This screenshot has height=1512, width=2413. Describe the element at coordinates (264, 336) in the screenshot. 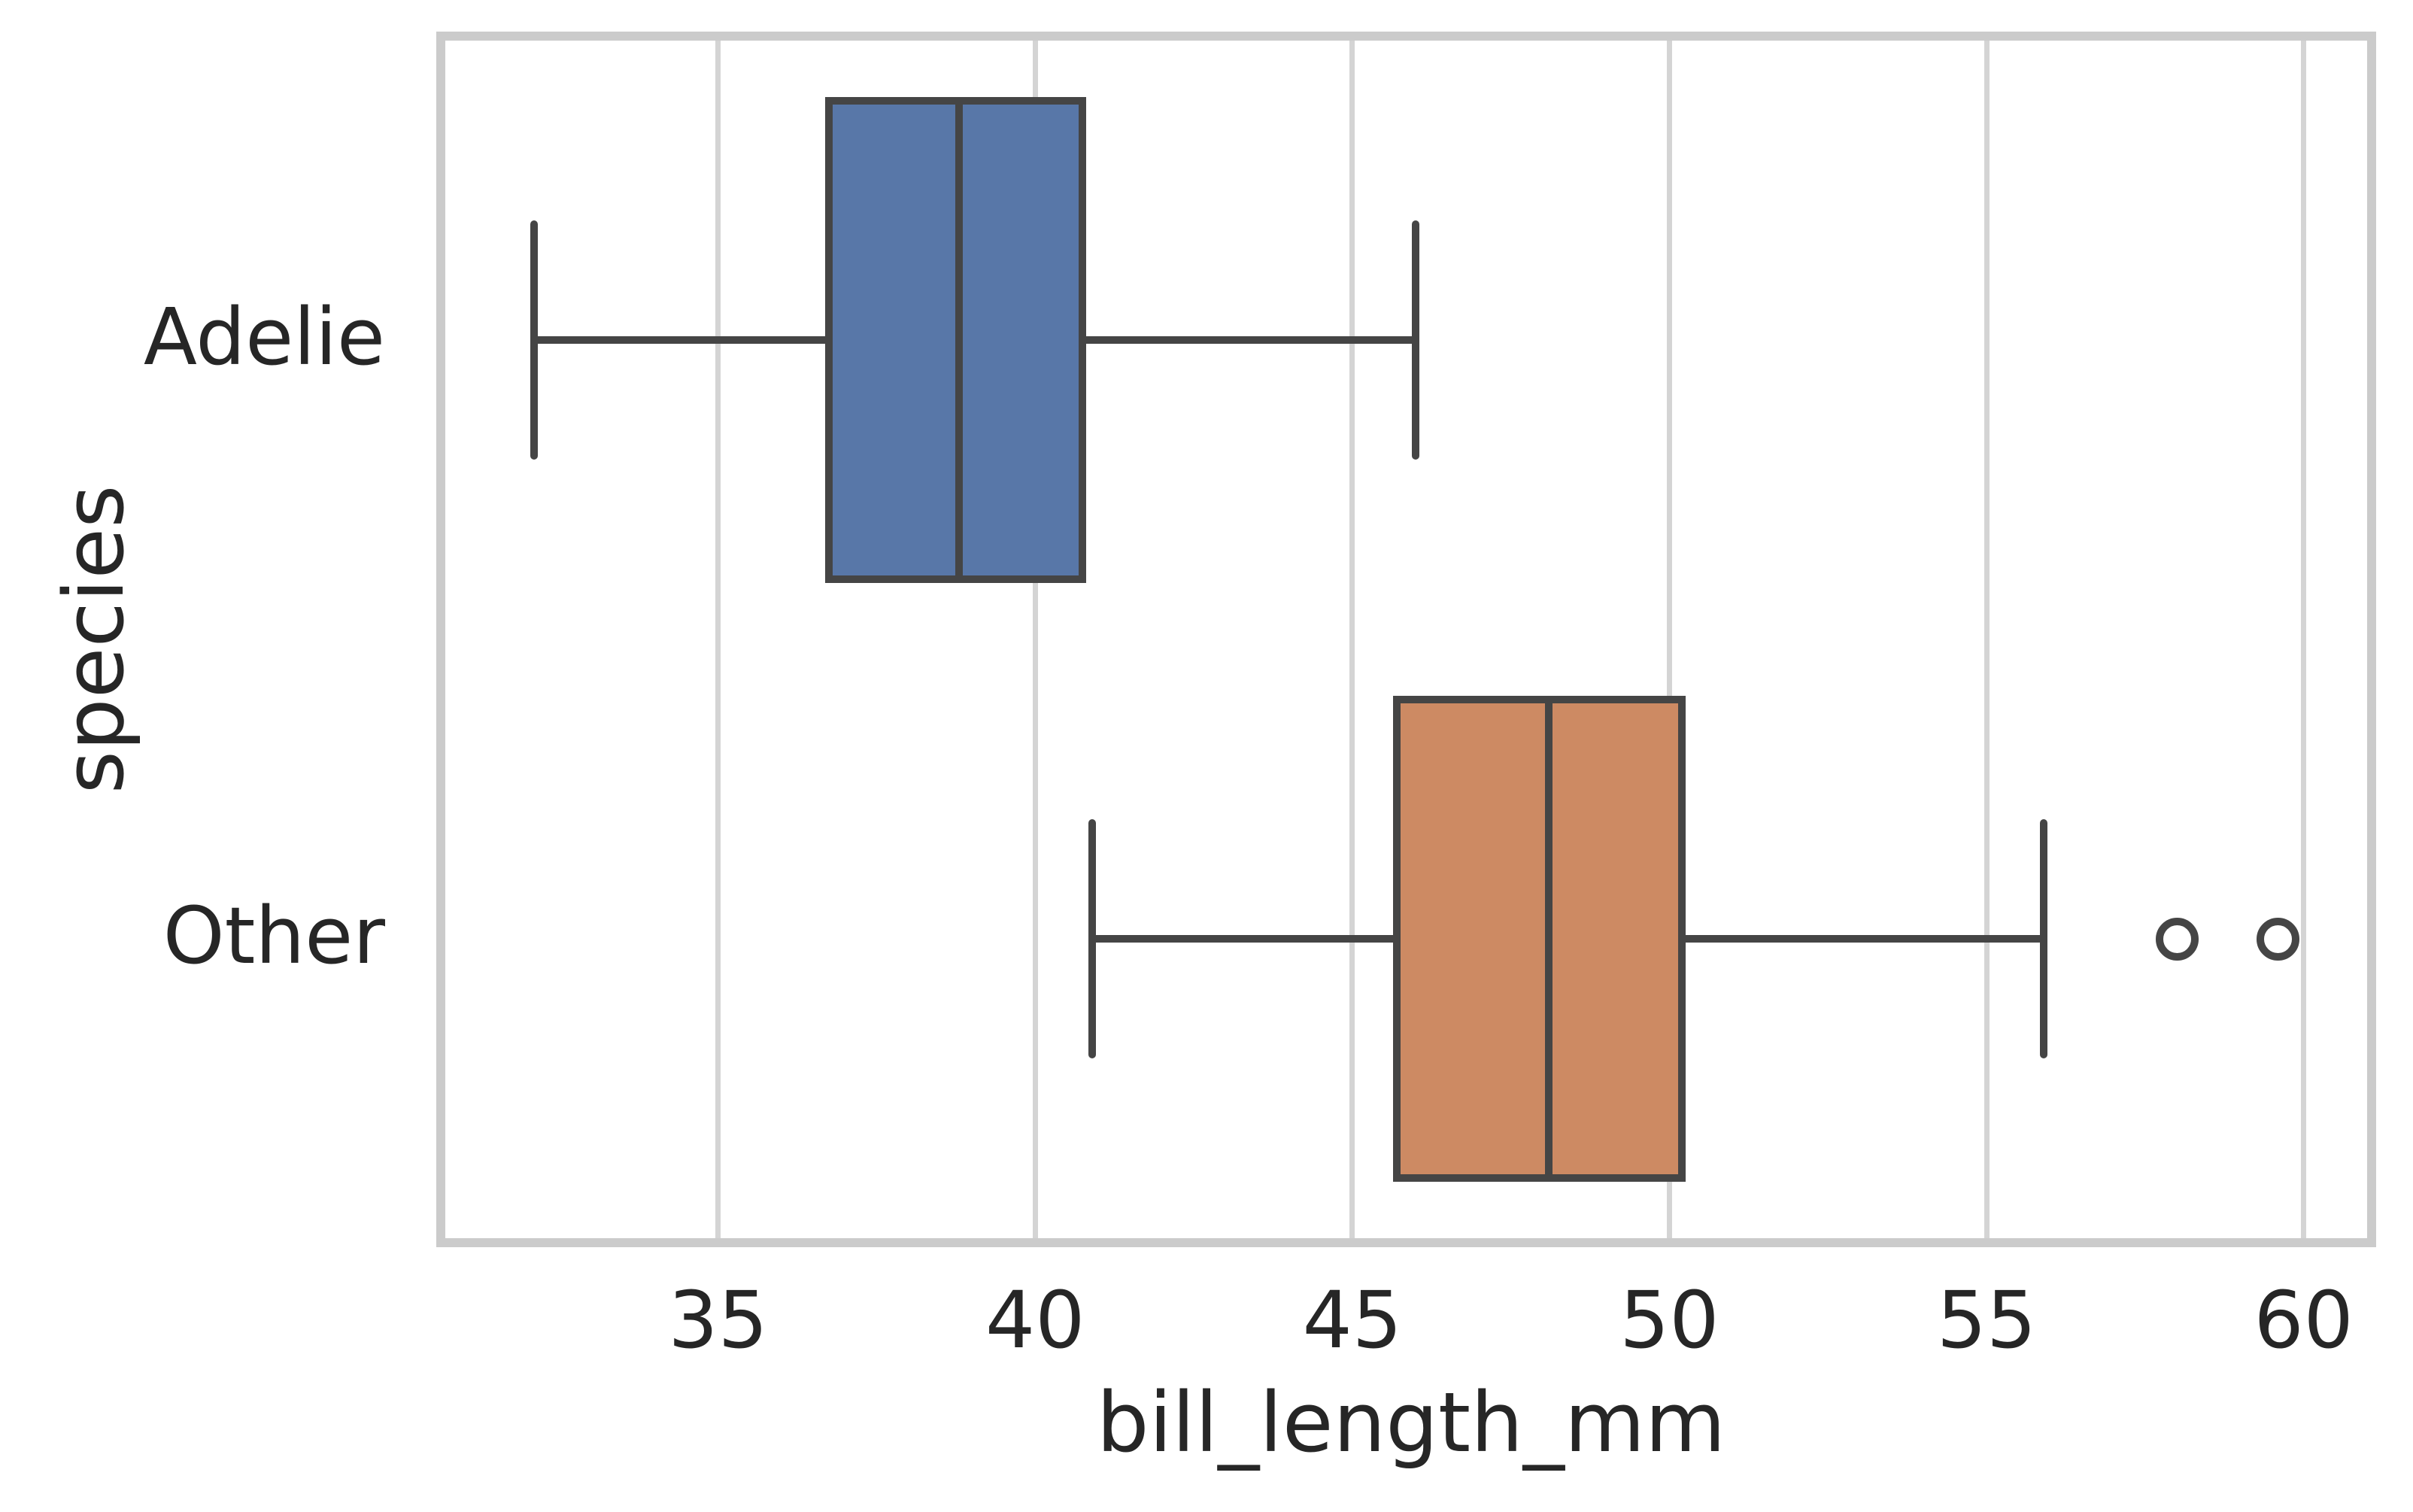

I see `y-tick-label: Adelie` at that location.